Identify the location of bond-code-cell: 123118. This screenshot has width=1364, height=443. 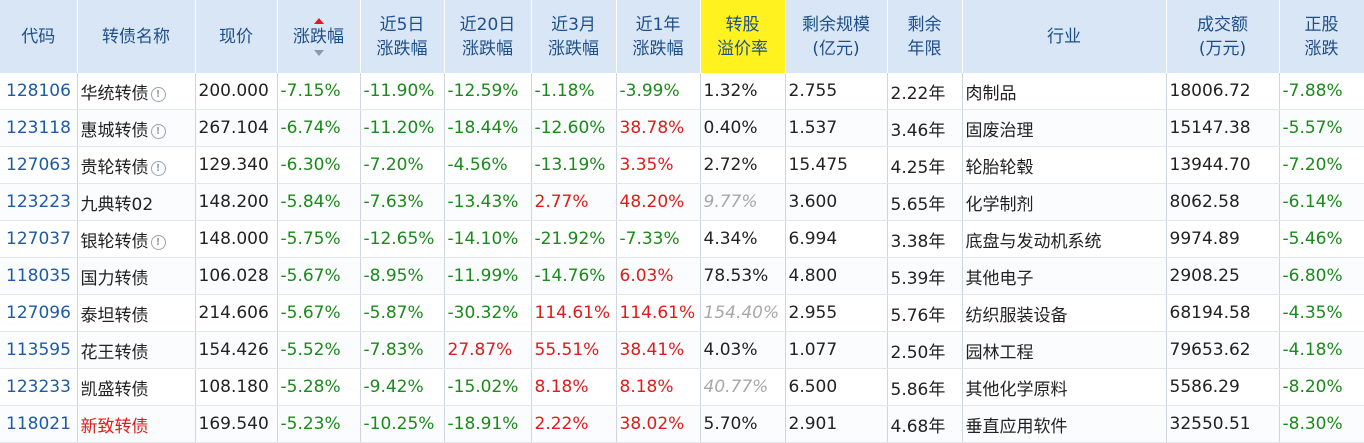
(39, 128).